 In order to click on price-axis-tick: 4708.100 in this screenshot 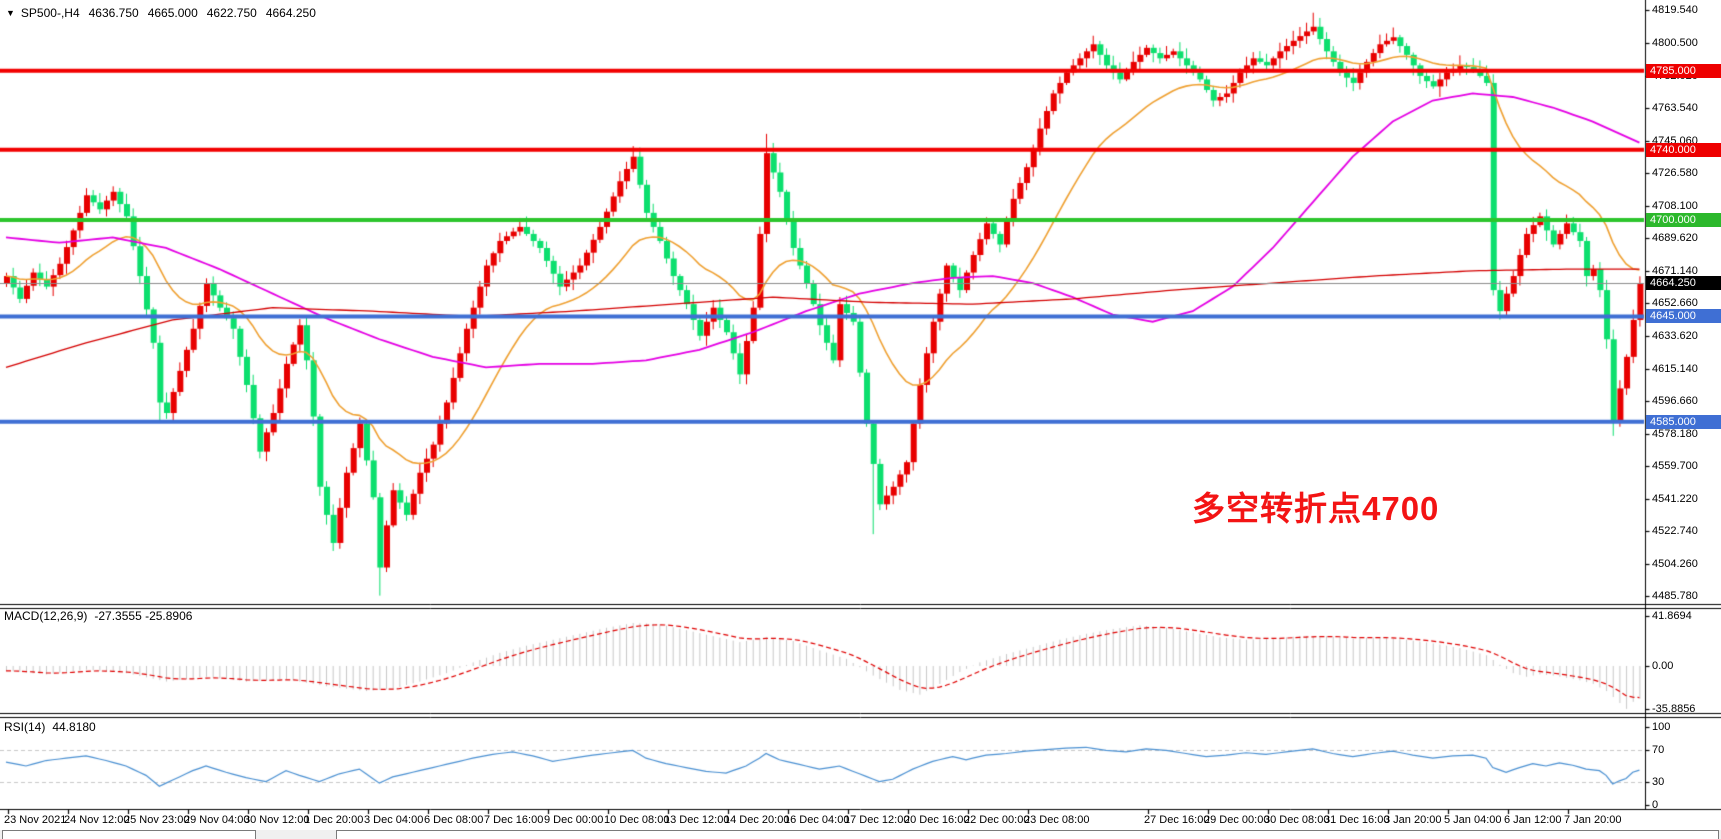, I will do `click(1675, 205)`.